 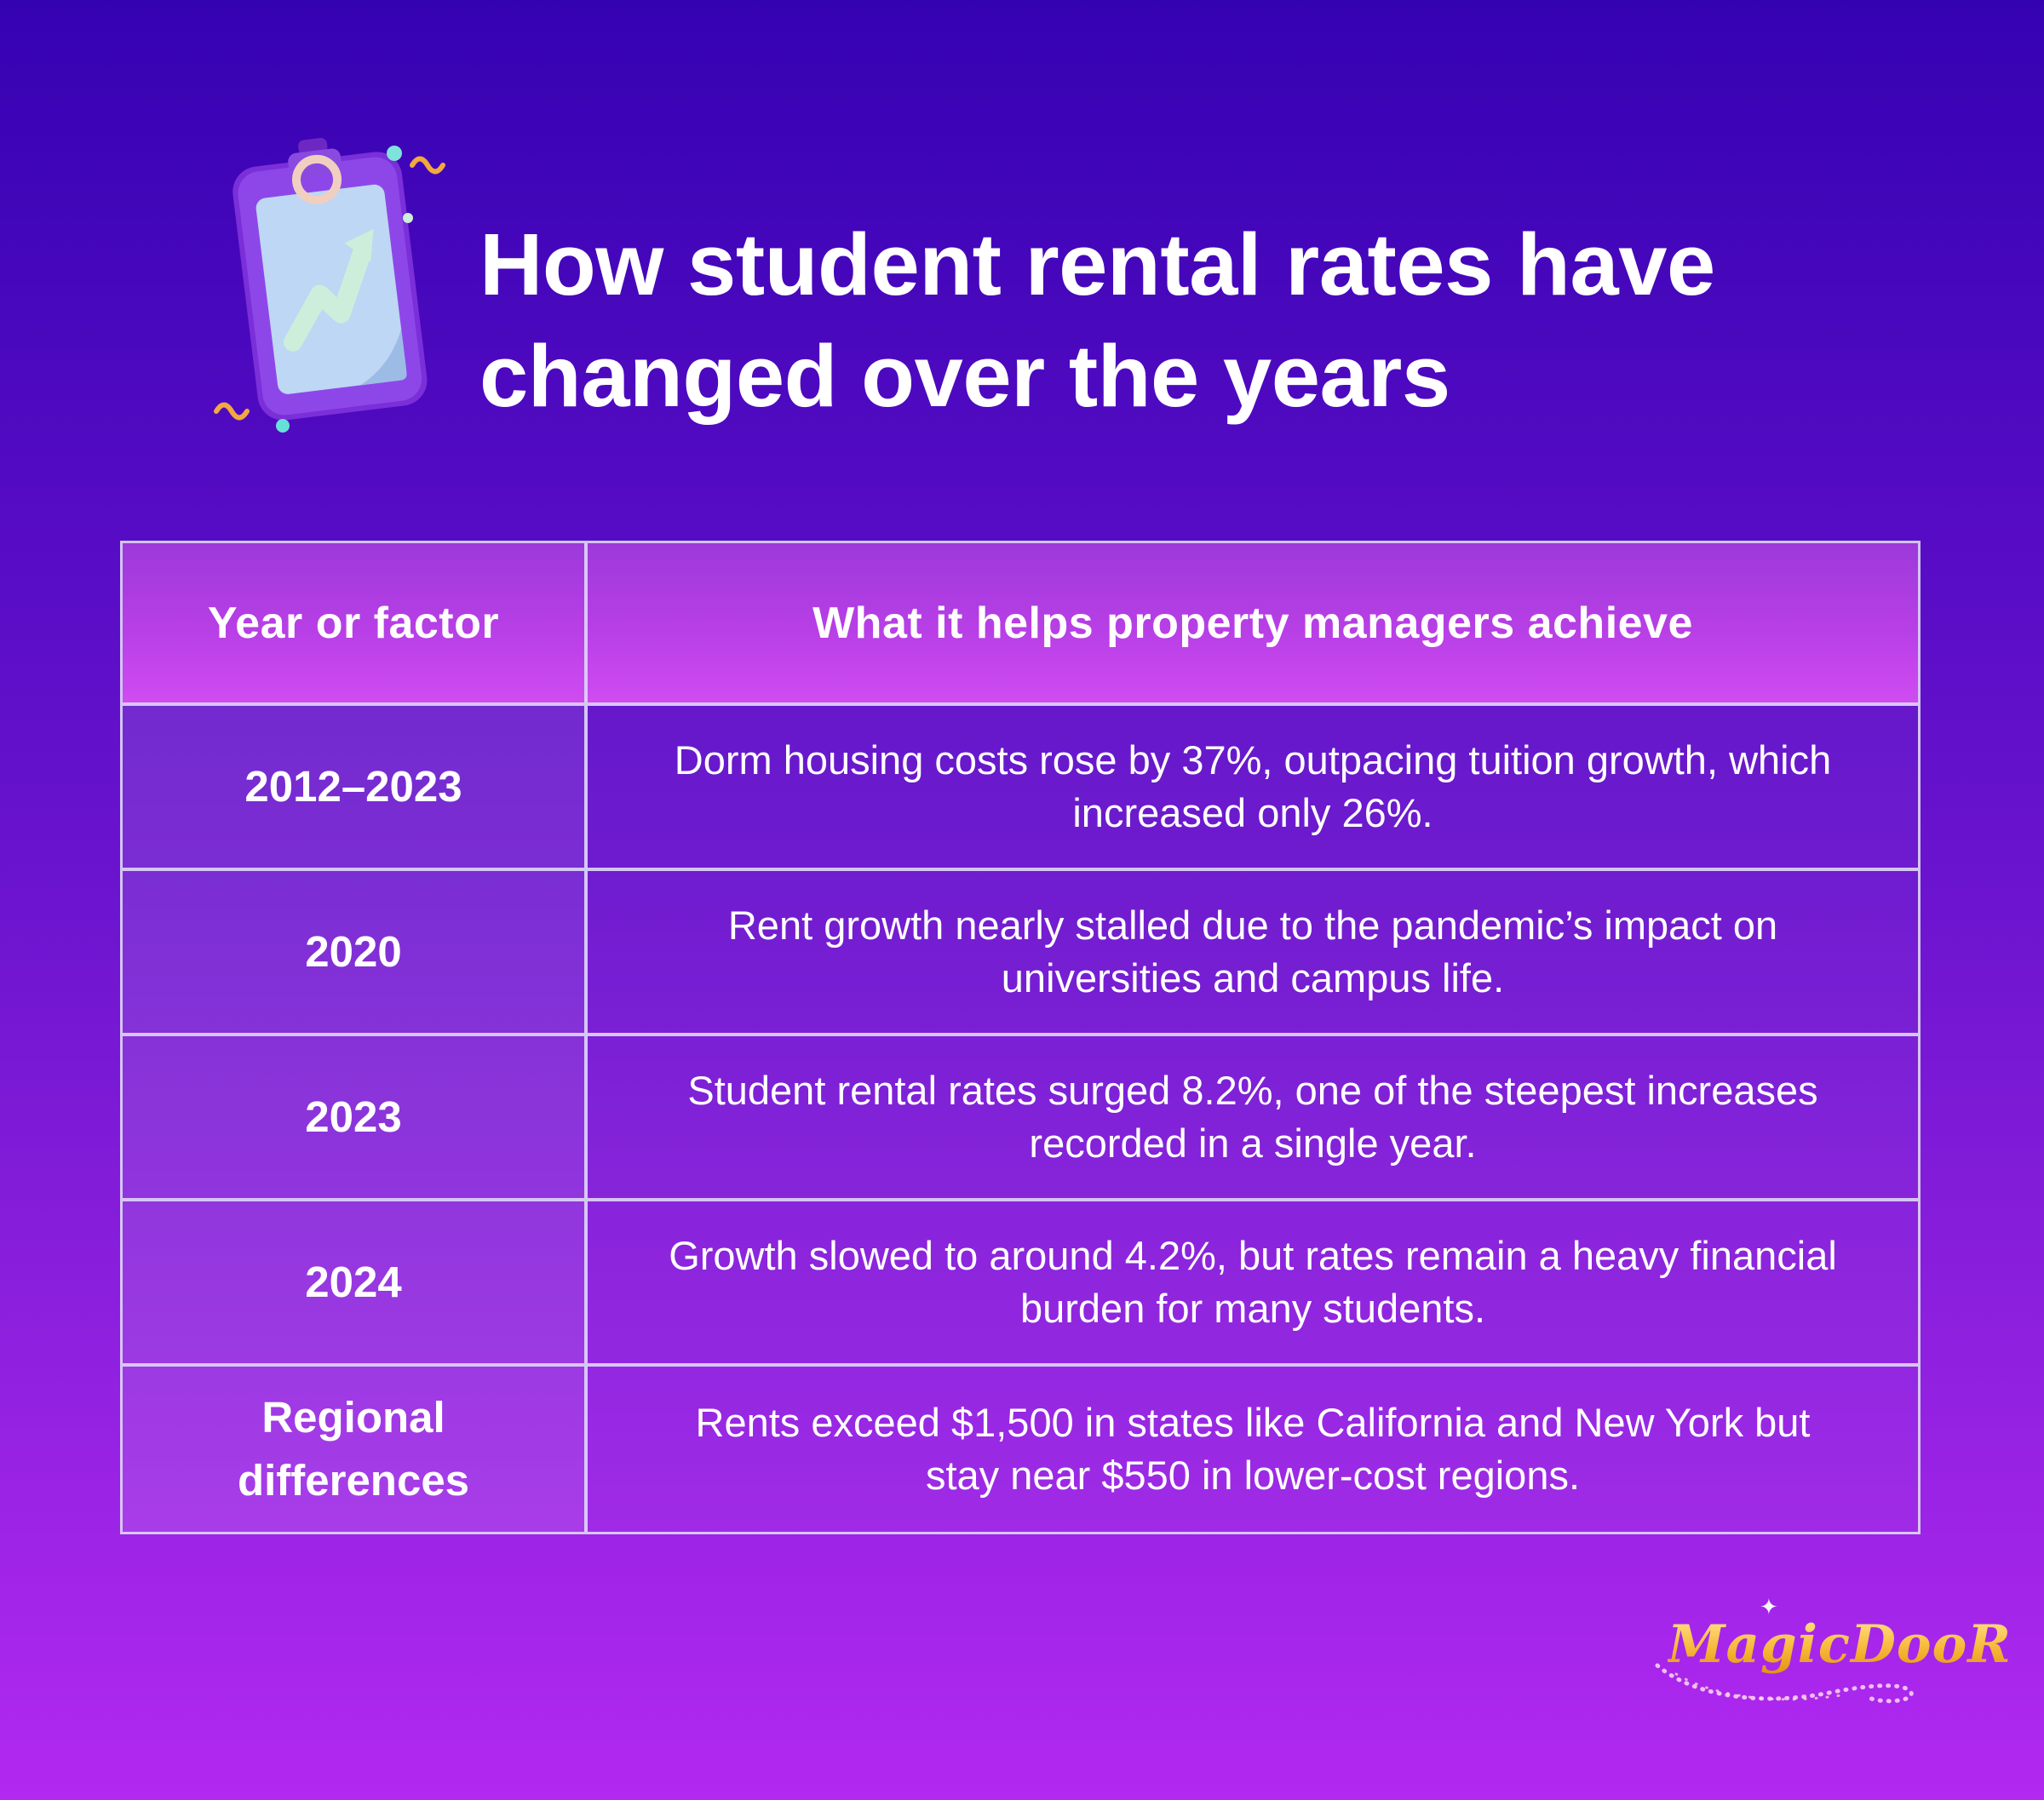 What do you see at coordinates (355, 1118) in the screenshot?
I see `table-row-factor: 2023` at bounding box center [355, 1118].